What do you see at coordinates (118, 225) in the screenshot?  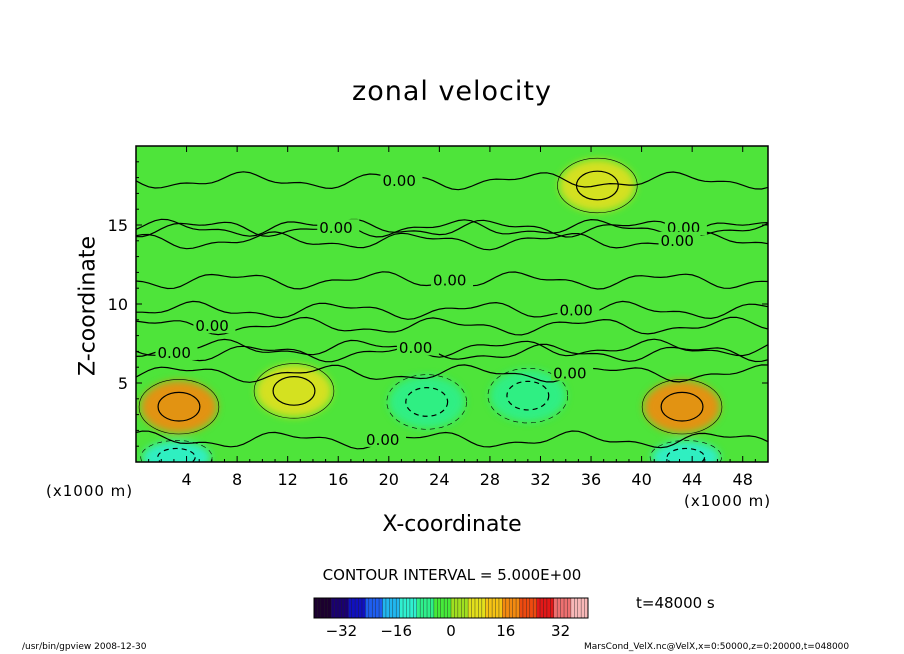 I see `y-tick-label: 15` at bounding box center [118, 225].